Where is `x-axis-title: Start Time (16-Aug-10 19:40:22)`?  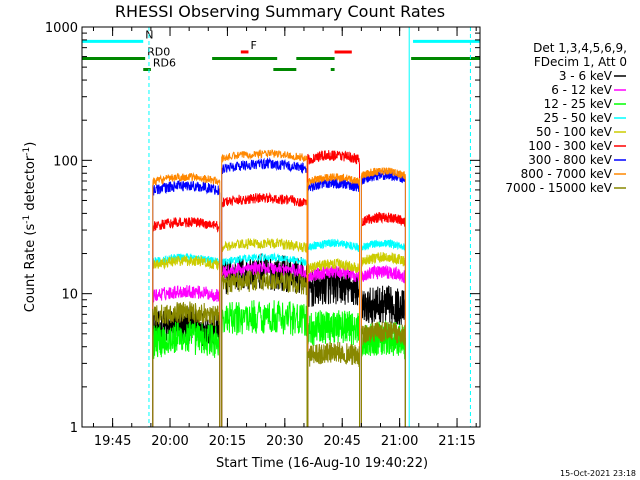
x-axis-title: Start Time (16-Aug-10 19:40:22) is located at coordinates (322, 463).